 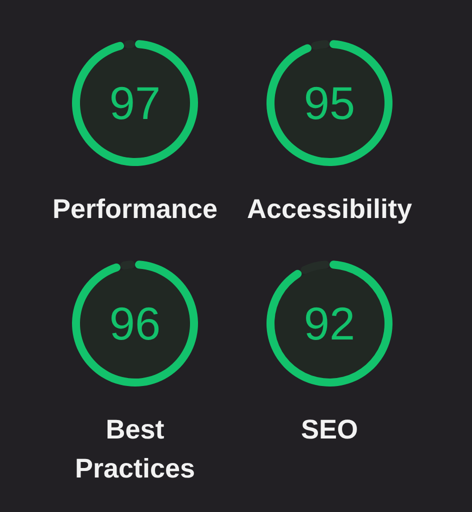 I want to click on text: Best Practices, so click(x=135, y=449).